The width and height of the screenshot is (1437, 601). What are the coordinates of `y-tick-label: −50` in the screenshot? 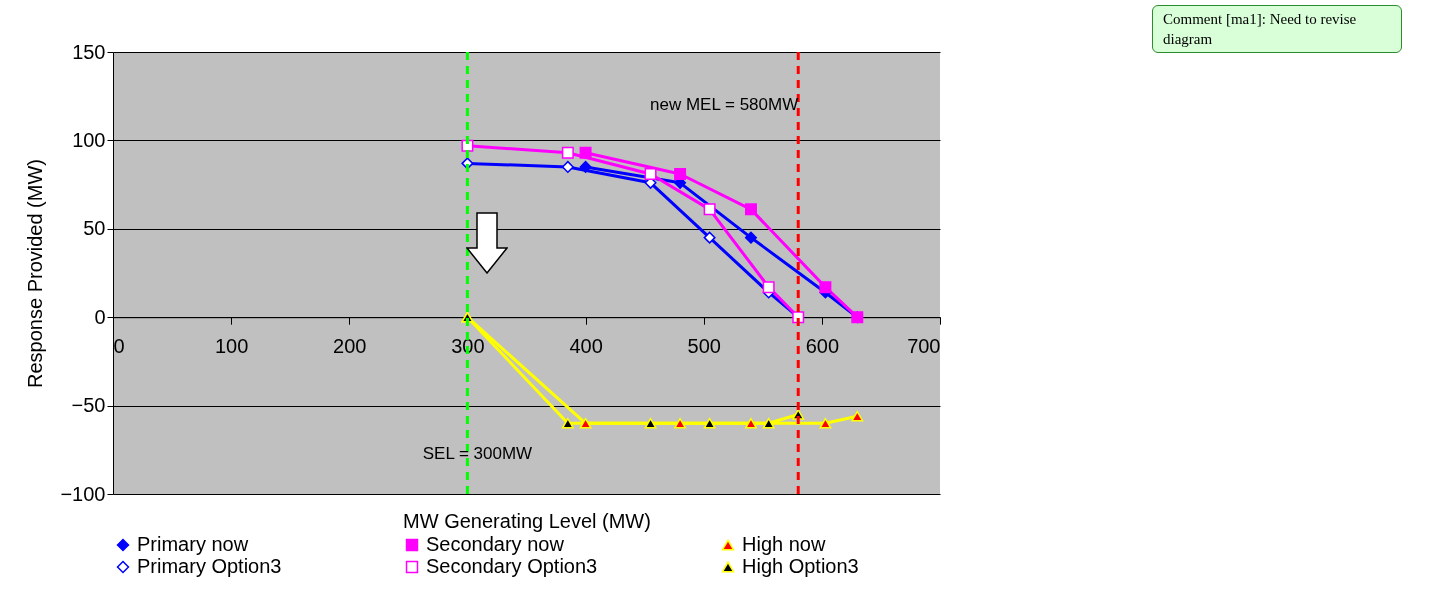 It's located at (88, 405).